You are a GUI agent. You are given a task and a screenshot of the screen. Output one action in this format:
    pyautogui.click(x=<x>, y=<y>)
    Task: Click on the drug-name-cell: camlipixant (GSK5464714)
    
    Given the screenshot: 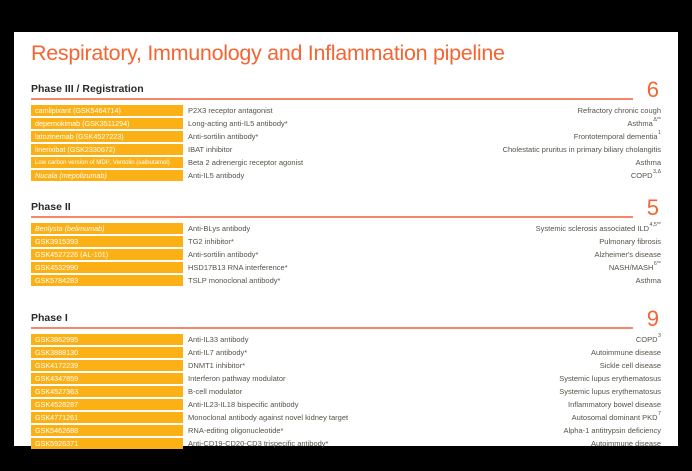 What is the action you would take?
    pyautogui.click(x=107, y=110)
    